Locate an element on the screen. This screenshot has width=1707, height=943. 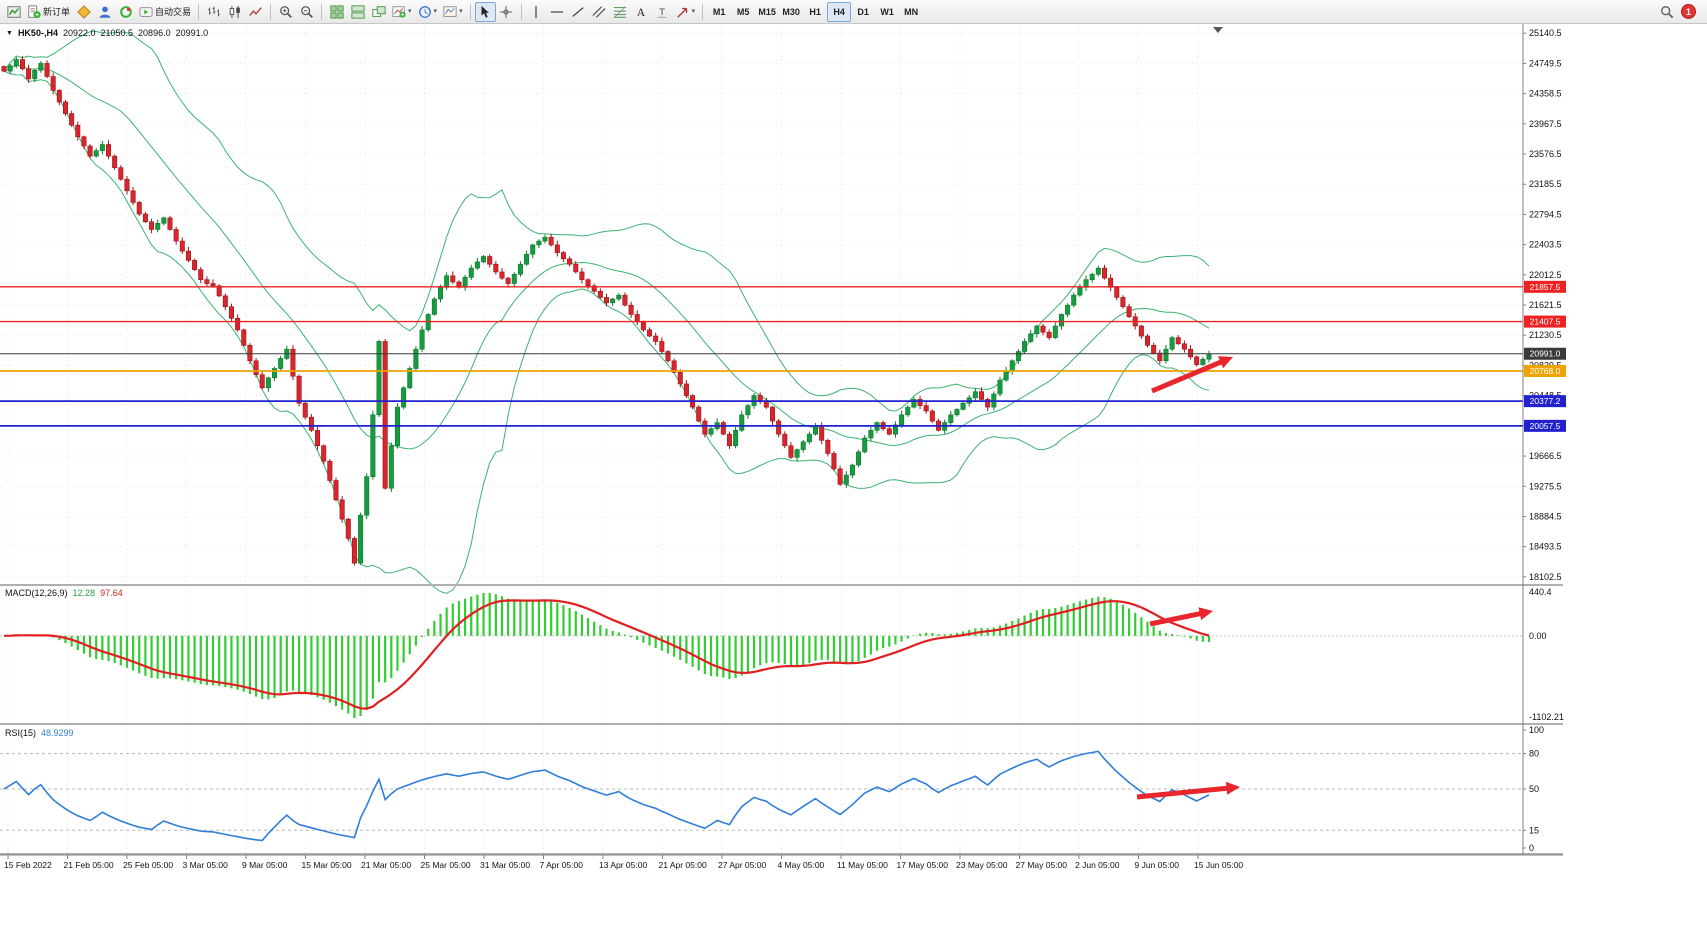
hline-icon is located at coordinates (557, 12).